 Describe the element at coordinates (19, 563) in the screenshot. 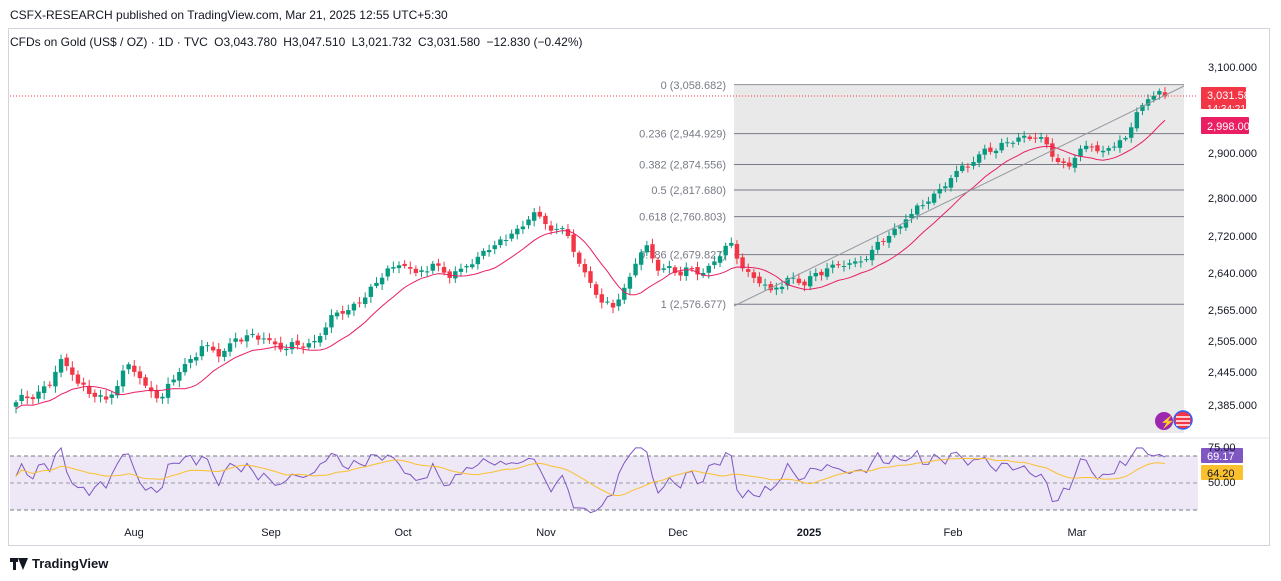

I see `tradingview-logo-icon` at that location.